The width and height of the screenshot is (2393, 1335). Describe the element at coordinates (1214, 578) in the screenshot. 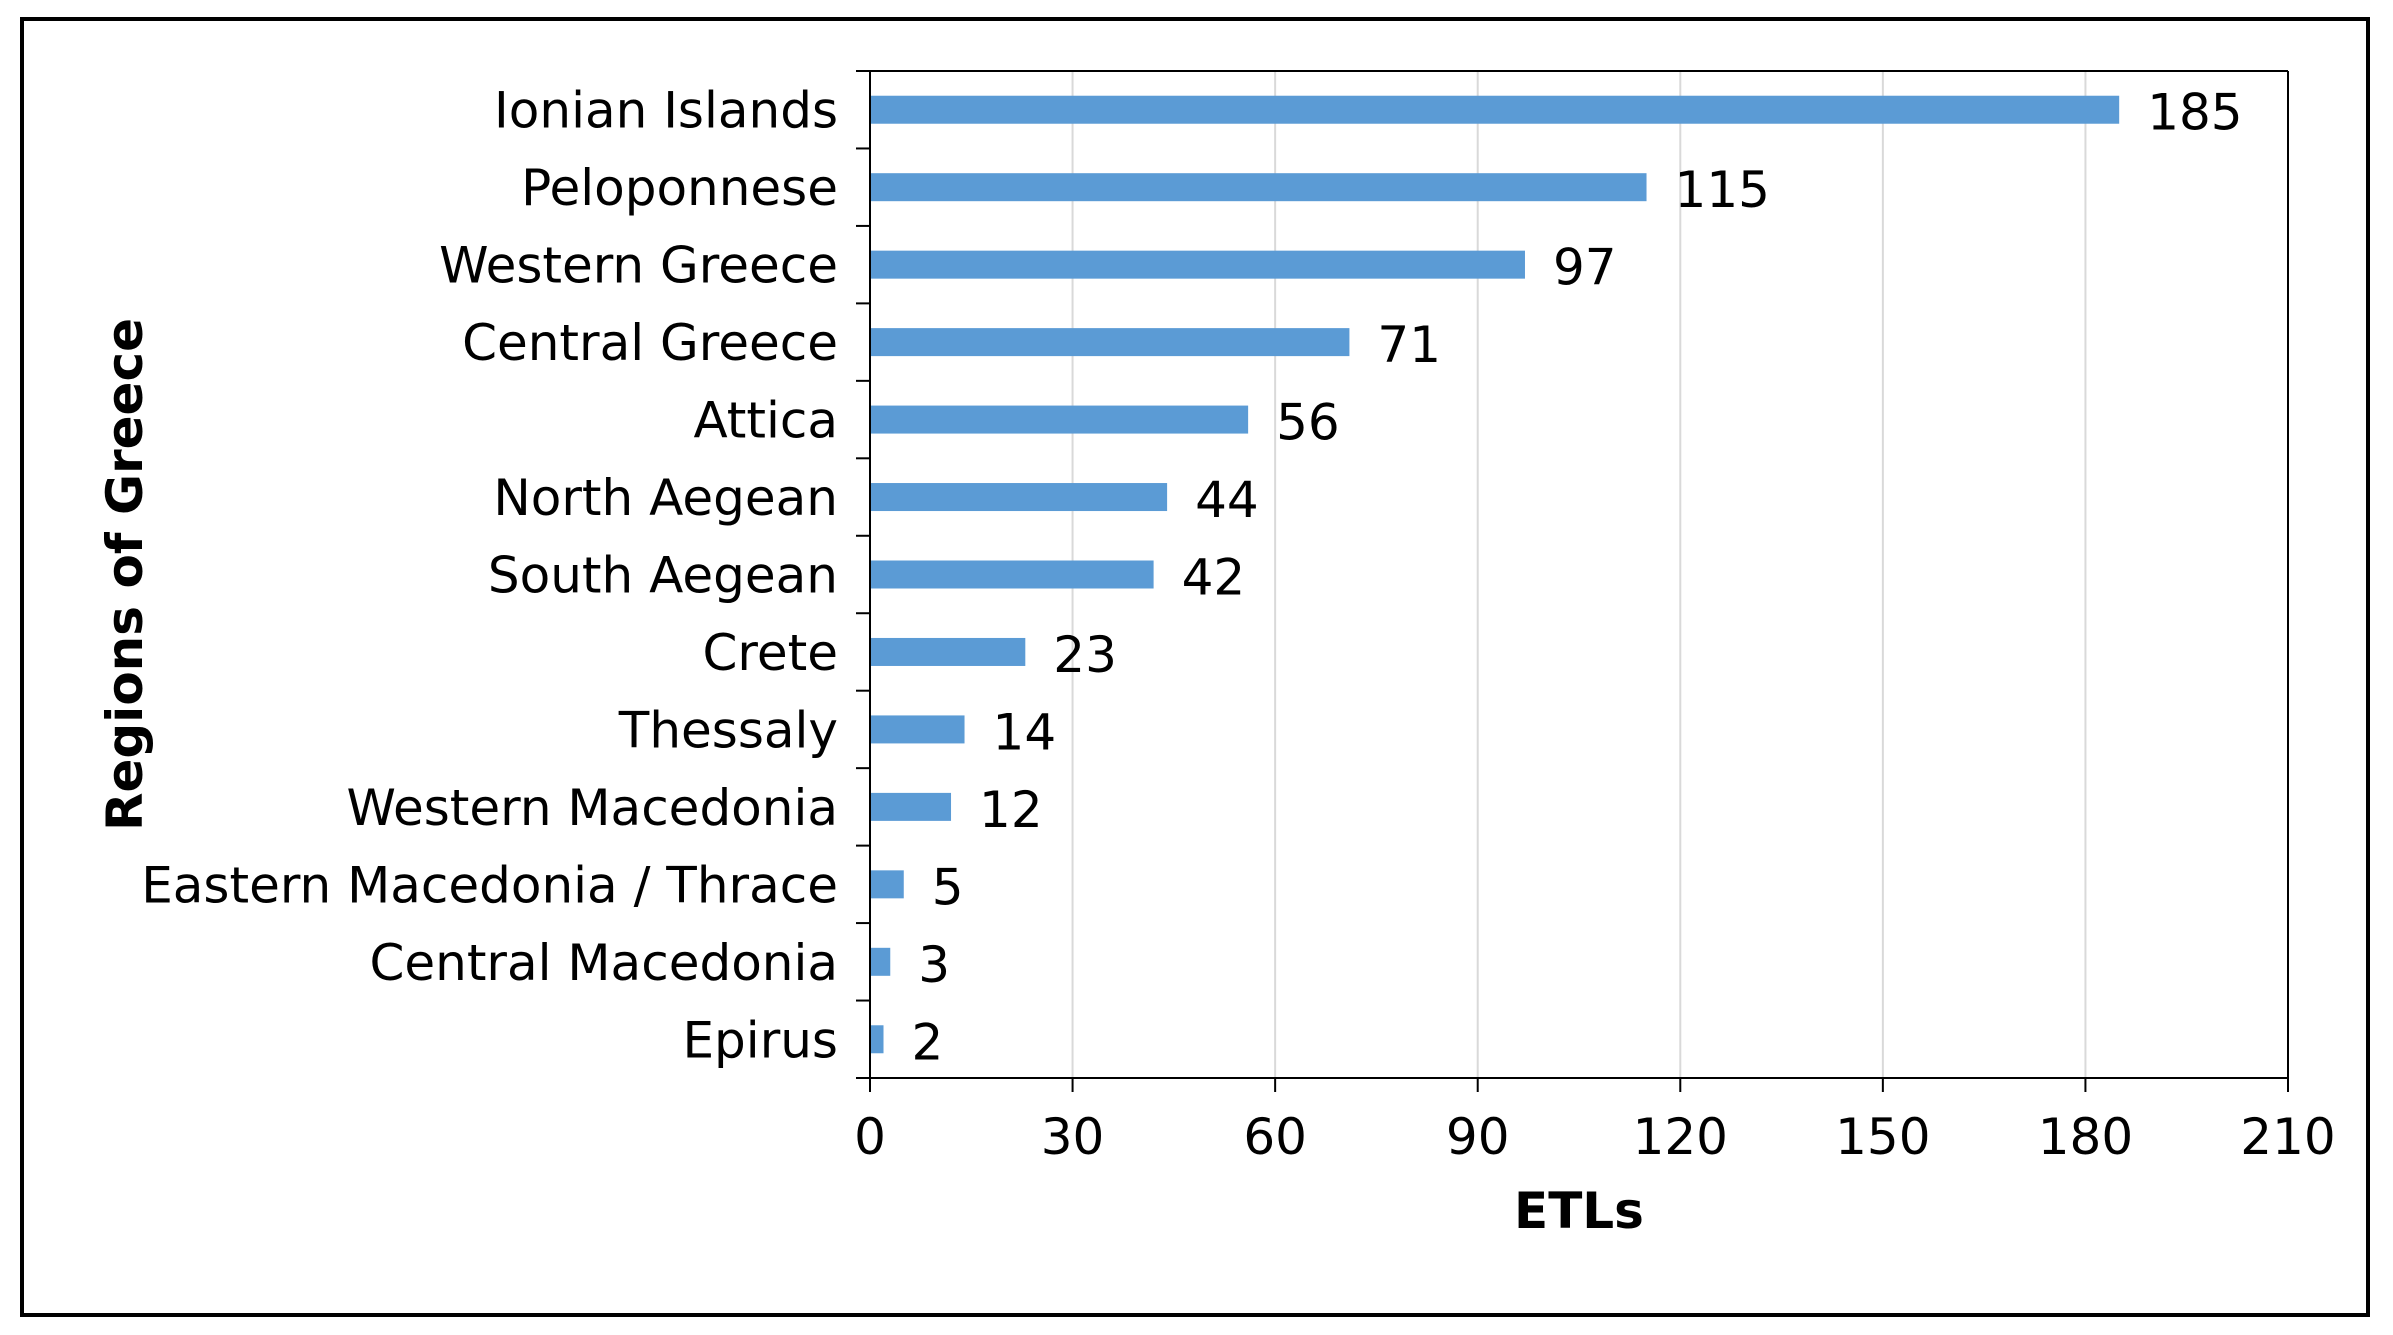

I see `data-label-6: 42` at that location.